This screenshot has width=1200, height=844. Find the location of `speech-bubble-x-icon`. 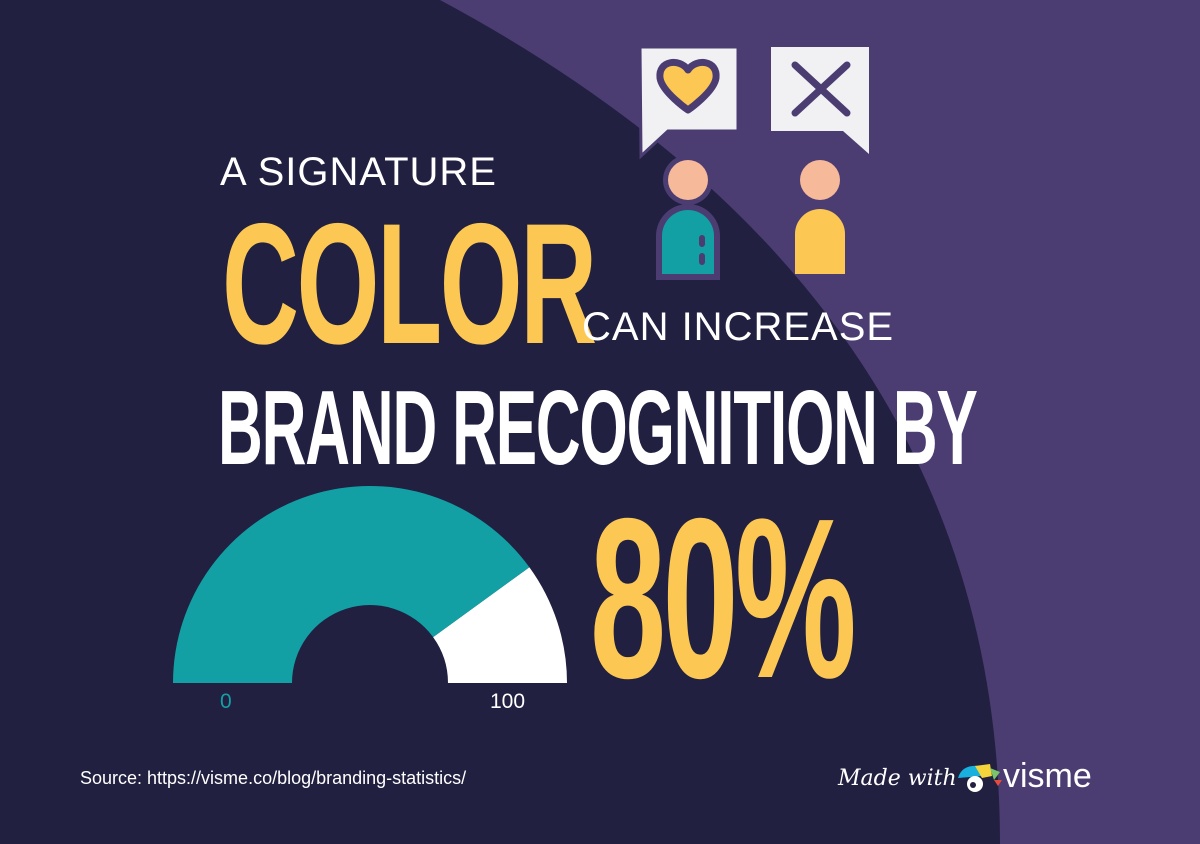

speech-bubble-x-icon is located at coordinates (820, 100).